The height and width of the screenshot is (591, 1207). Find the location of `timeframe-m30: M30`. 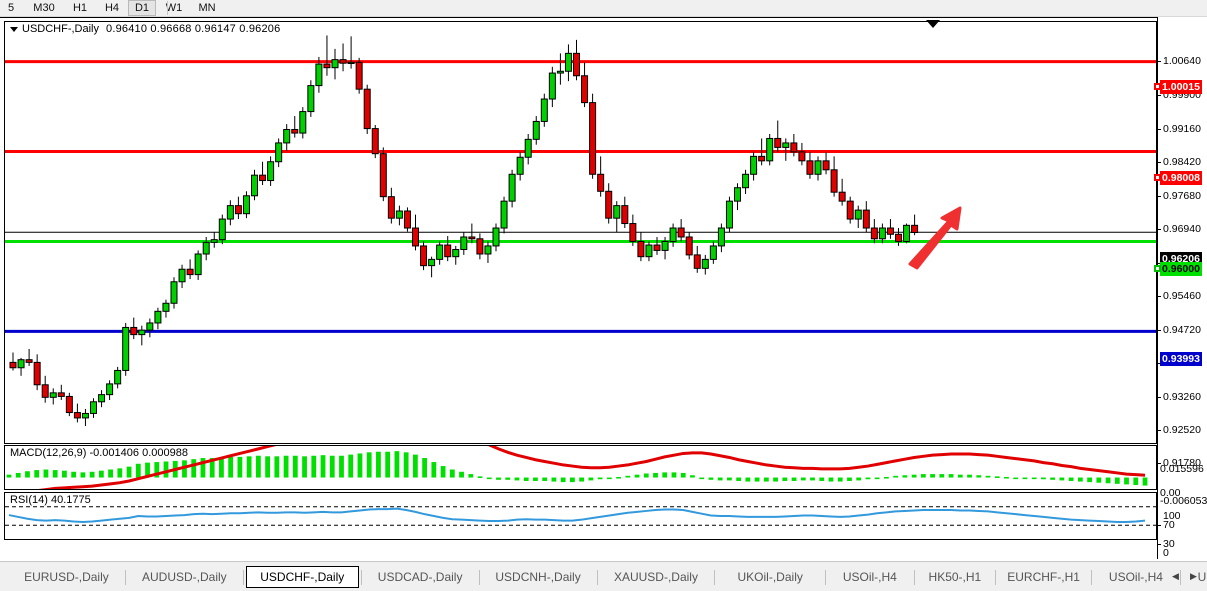

timeframe-m30: M30 is located at coordinates (44, 8).